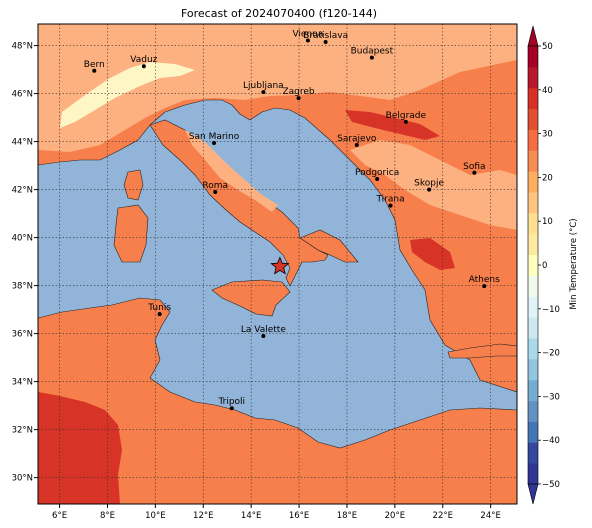 The width and height of the screenshot is (592, 528). Describe the element at coordinates (329, 246) in the screenshot. I see `land-apulia` at that location.